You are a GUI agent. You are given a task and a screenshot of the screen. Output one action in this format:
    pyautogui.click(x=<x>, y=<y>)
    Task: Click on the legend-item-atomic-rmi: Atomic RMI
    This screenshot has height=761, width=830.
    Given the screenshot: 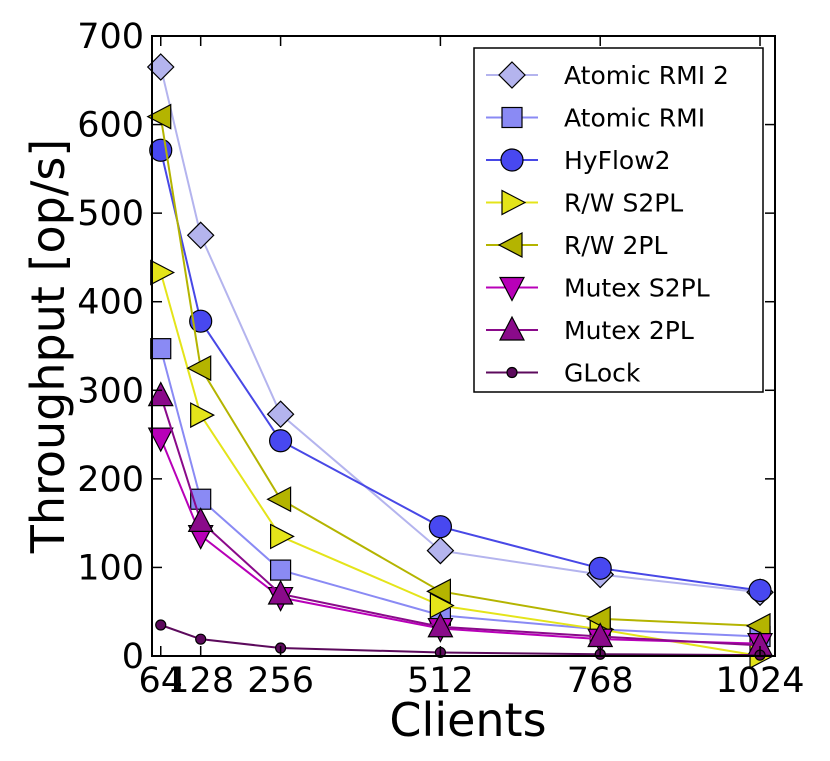 What is the action you would take?
    pyautogui.click(x=595, y=118)
    